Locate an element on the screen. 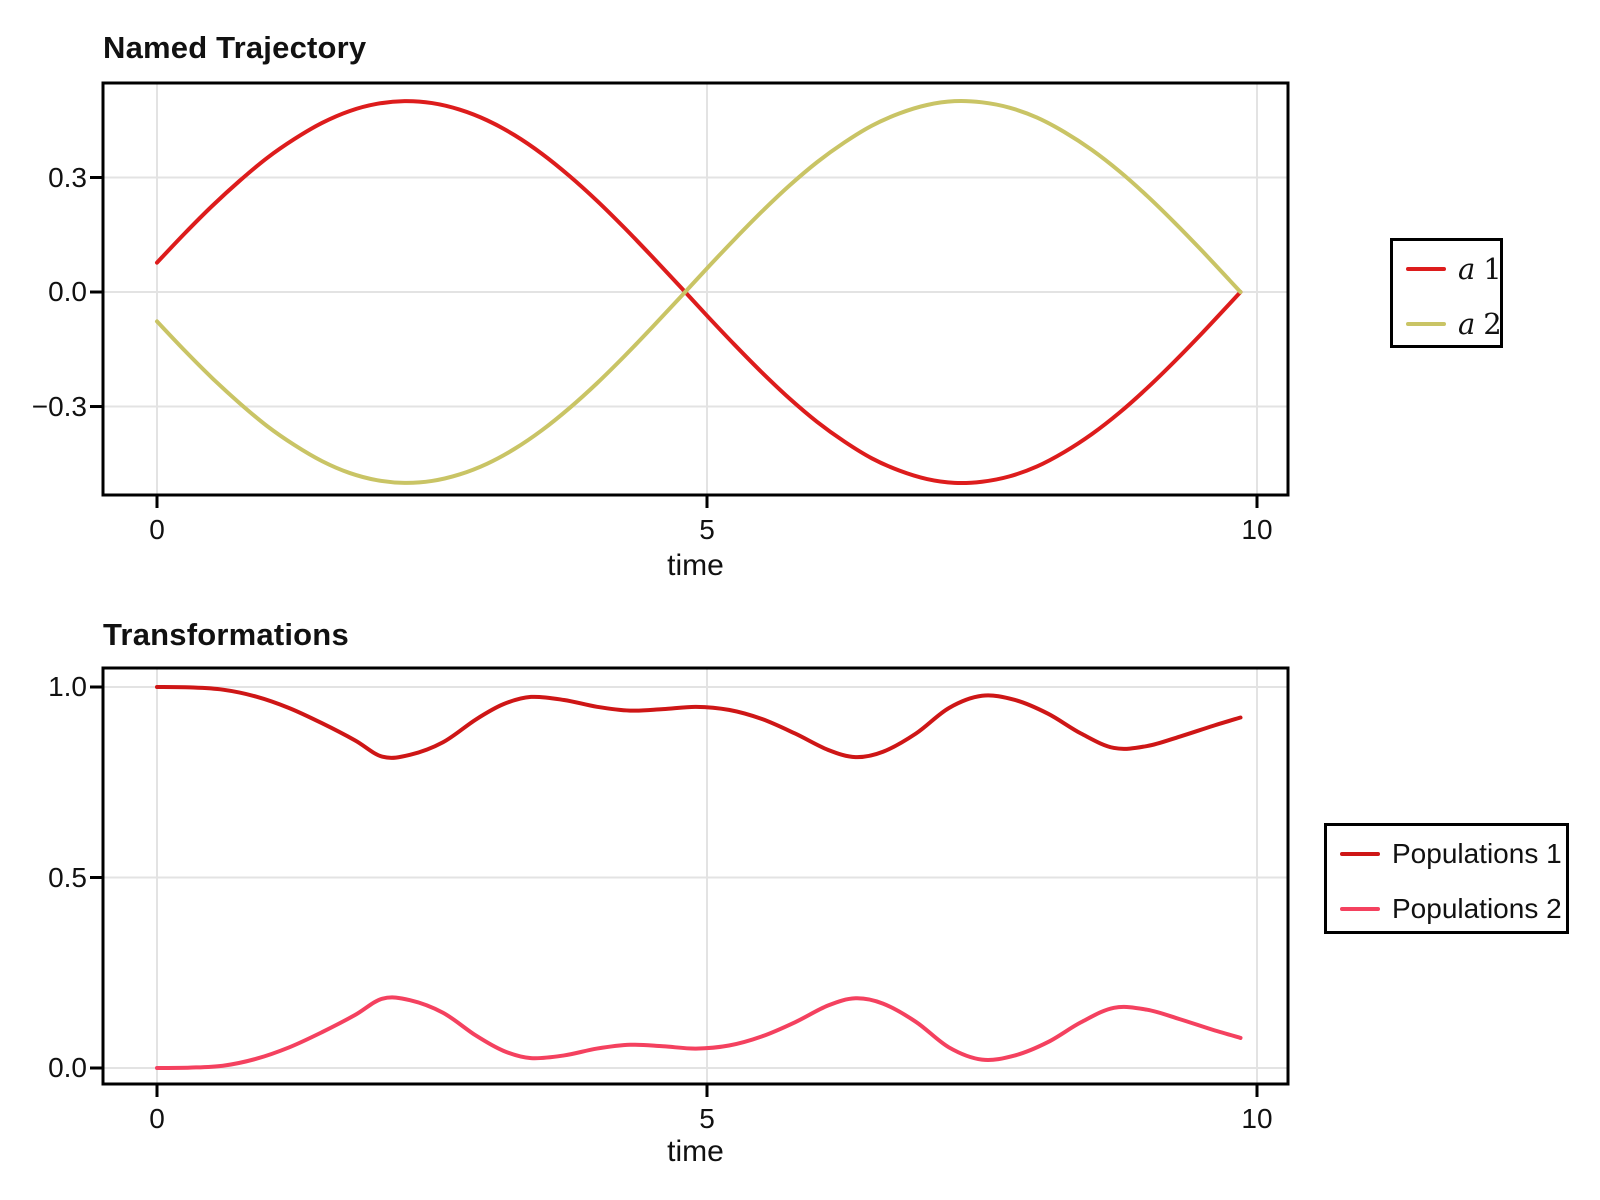 The image size is (1600, 1200). chart1-y-tick-label: −0.3 is located at coordinates (59, 406).